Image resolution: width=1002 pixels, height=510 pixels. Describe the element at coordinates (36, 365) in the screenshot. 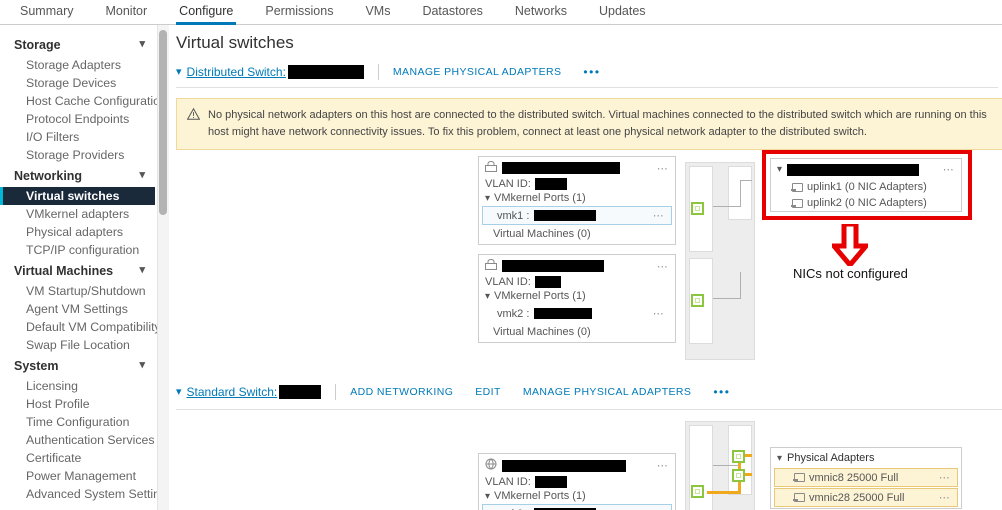

I see `sidebar-group-system-label: System` at that location.